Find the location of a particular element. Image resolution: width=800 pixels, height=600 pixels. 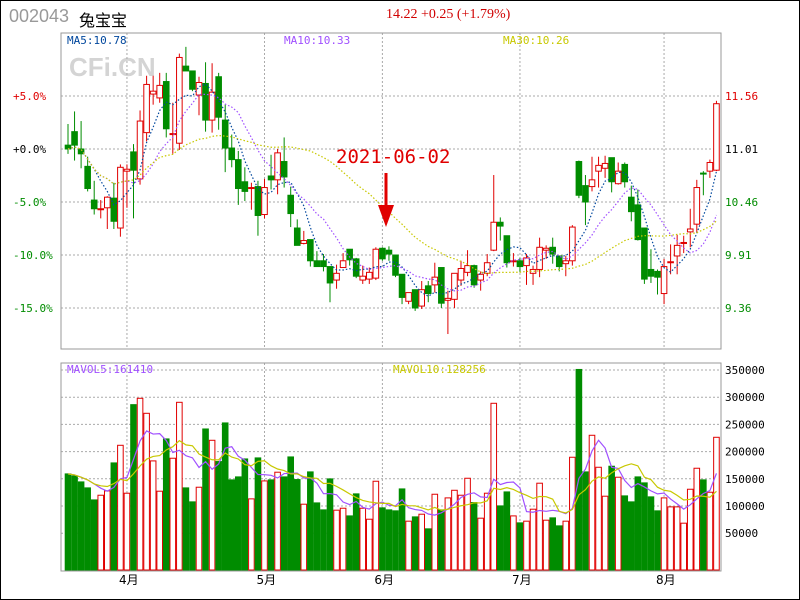

arrow-down-icon is located at coordinates (386, 200).